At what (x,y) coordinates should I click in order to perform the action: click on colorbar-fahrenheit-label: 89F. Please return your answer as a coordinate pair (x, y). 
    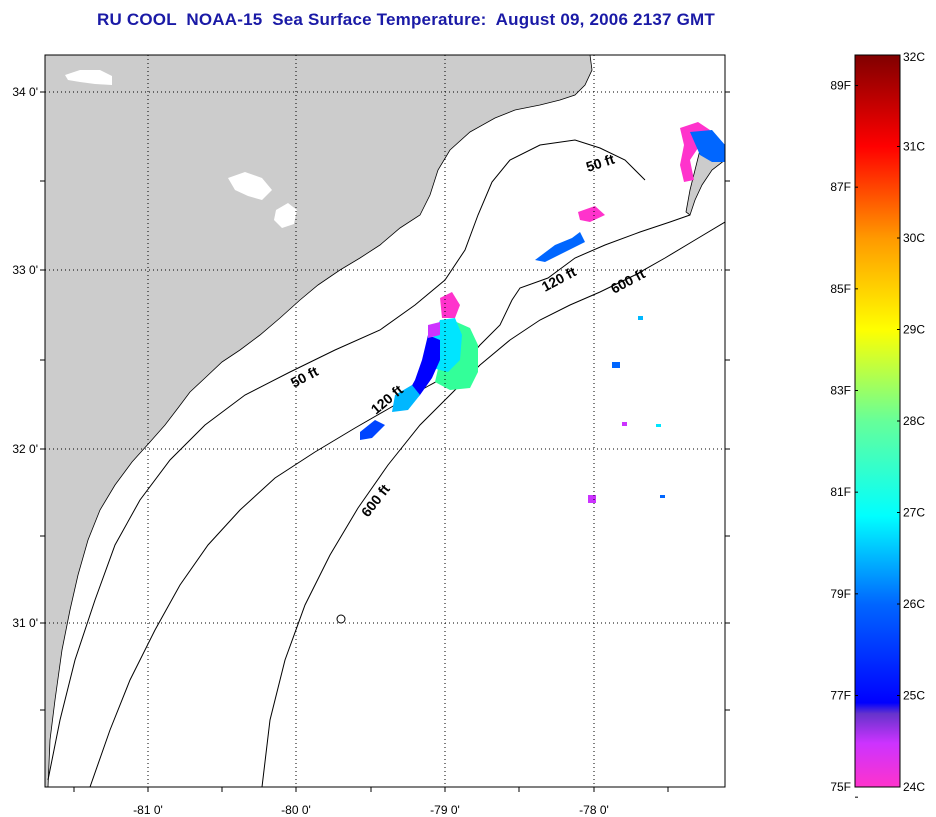
    Looking at the image, I should click on (840, 86).